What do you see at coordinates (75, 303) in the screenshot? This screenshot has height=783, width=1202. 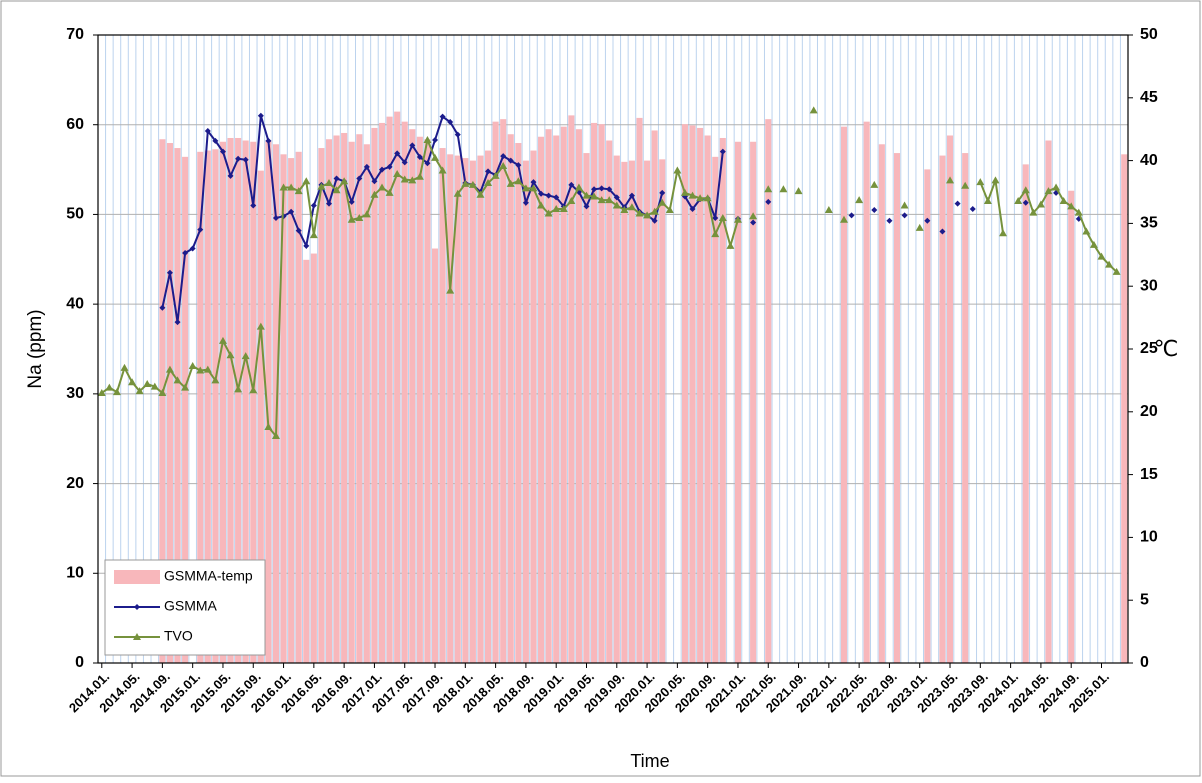 I see `y-tick-label: 40` at bounding box center [75, 303].